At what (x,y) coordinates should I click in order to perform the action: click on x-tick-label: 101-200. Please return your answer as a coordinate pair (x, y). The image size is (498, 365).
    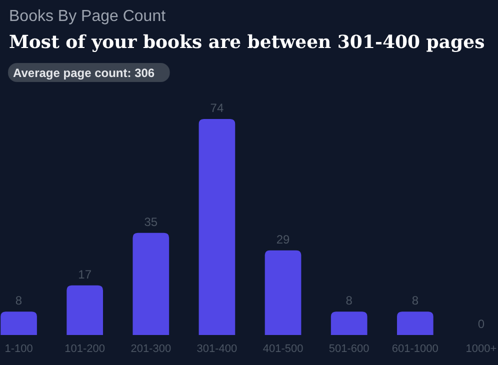
    Looking at the image, I should click on (85, 349).